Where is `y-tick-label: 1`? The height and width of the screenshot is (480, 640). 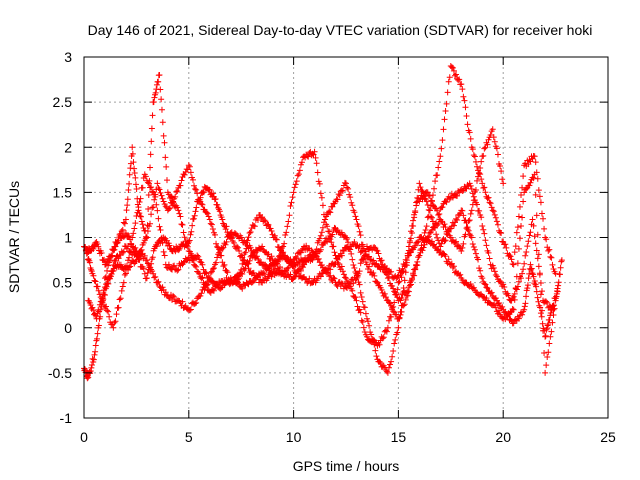
y-tick-label: 1 is located at coordinates (68, 238).